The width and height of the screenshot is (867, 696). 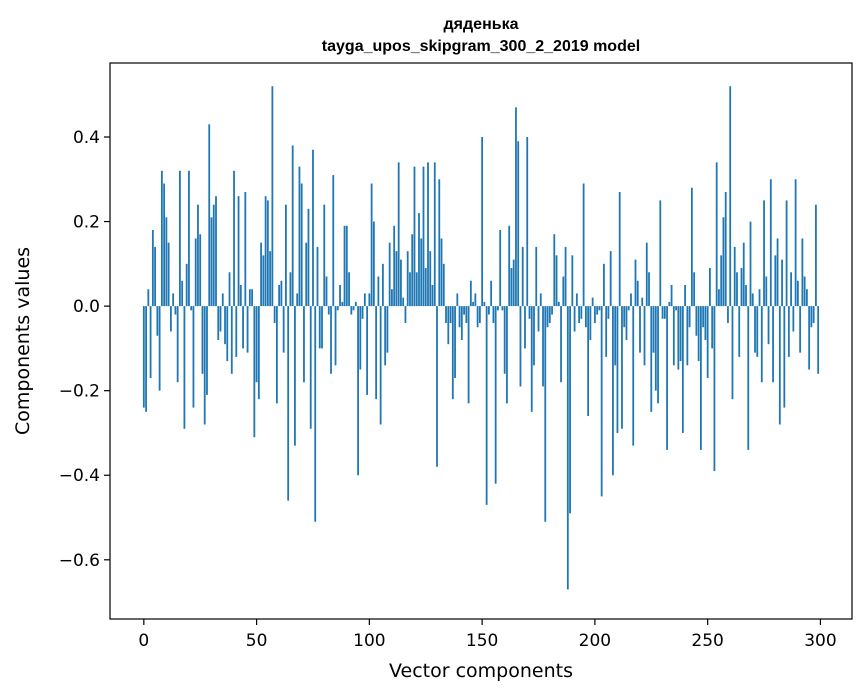 I want to click on x-tick-label: 150, so click(x=482, y=641).